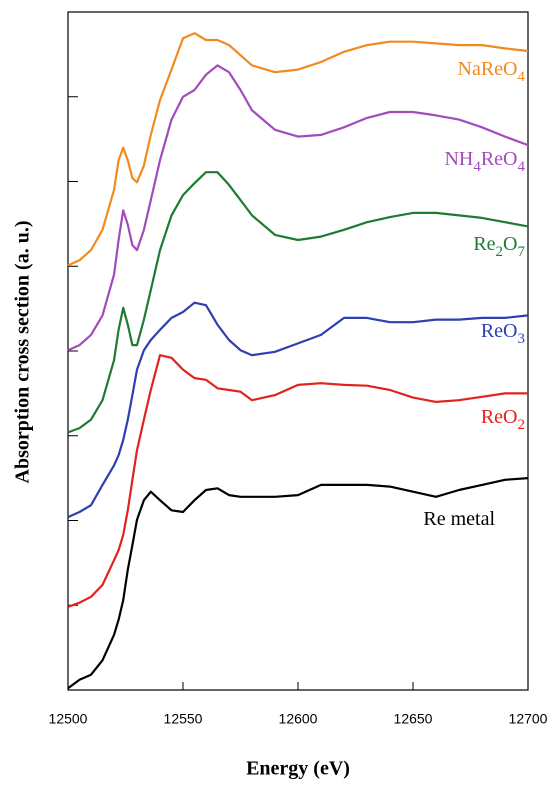  I want to click on x-axis-title: Energy (eV), so click(298, 769).